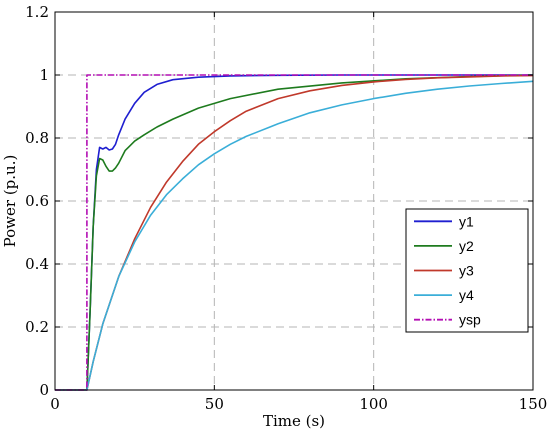 The image size is (550, 433). Describe the element at coordinates (44, 75) in the screenshot. I see `y-tick-label: 1` at that location.